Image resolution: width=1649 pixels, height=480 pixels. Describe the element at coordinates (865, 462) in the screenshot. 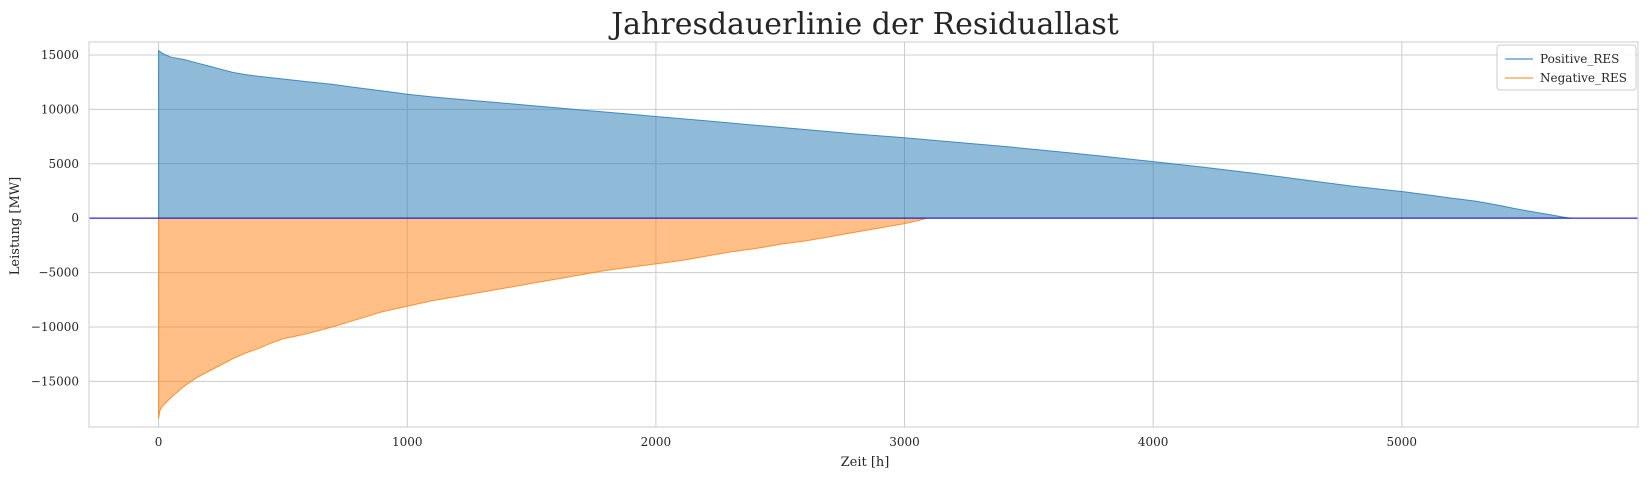

I see `x-axis-label: Zeit [h]` at that location.